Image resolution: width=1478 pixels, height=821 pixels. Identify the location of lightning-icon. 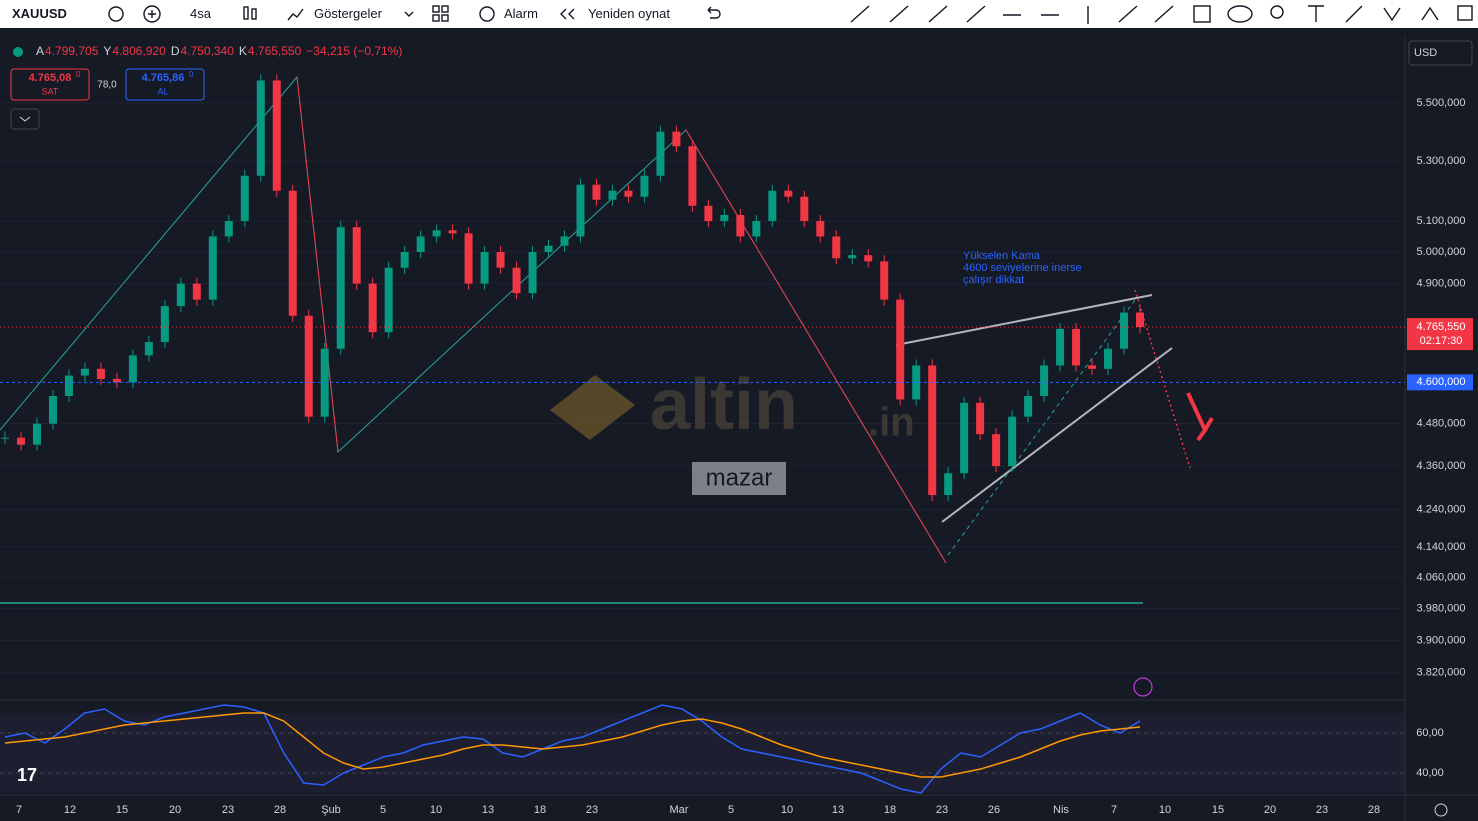
(1143, 687).